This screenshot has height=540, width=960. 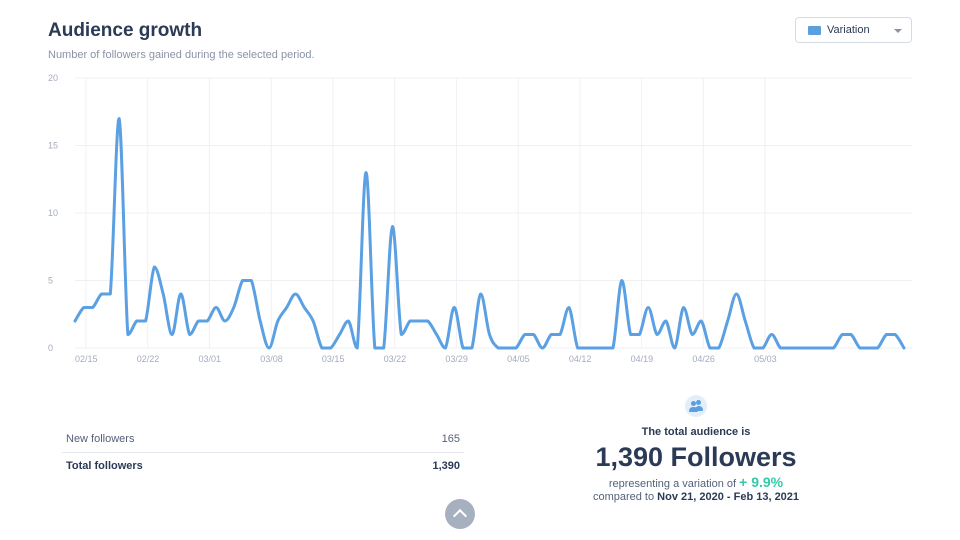 What do you see at coordinates (263, 439) in the screenshot?
I see `new-followers-row: New followers 165` at bounding box center [263, 439].